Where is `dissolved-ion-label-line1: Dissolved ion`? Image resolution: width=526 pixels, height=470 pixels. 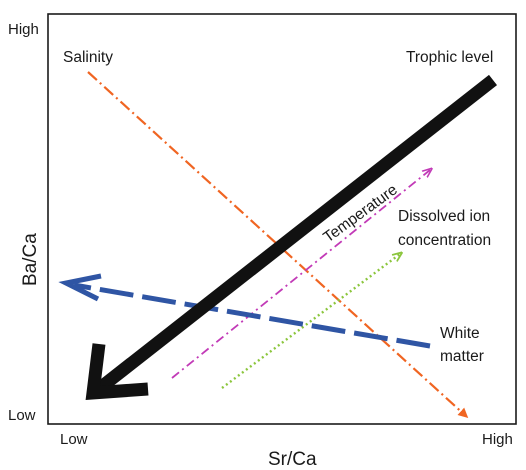 dissolved-ion-label-line1: Dissolved ion is located at coordinates (444, 216).